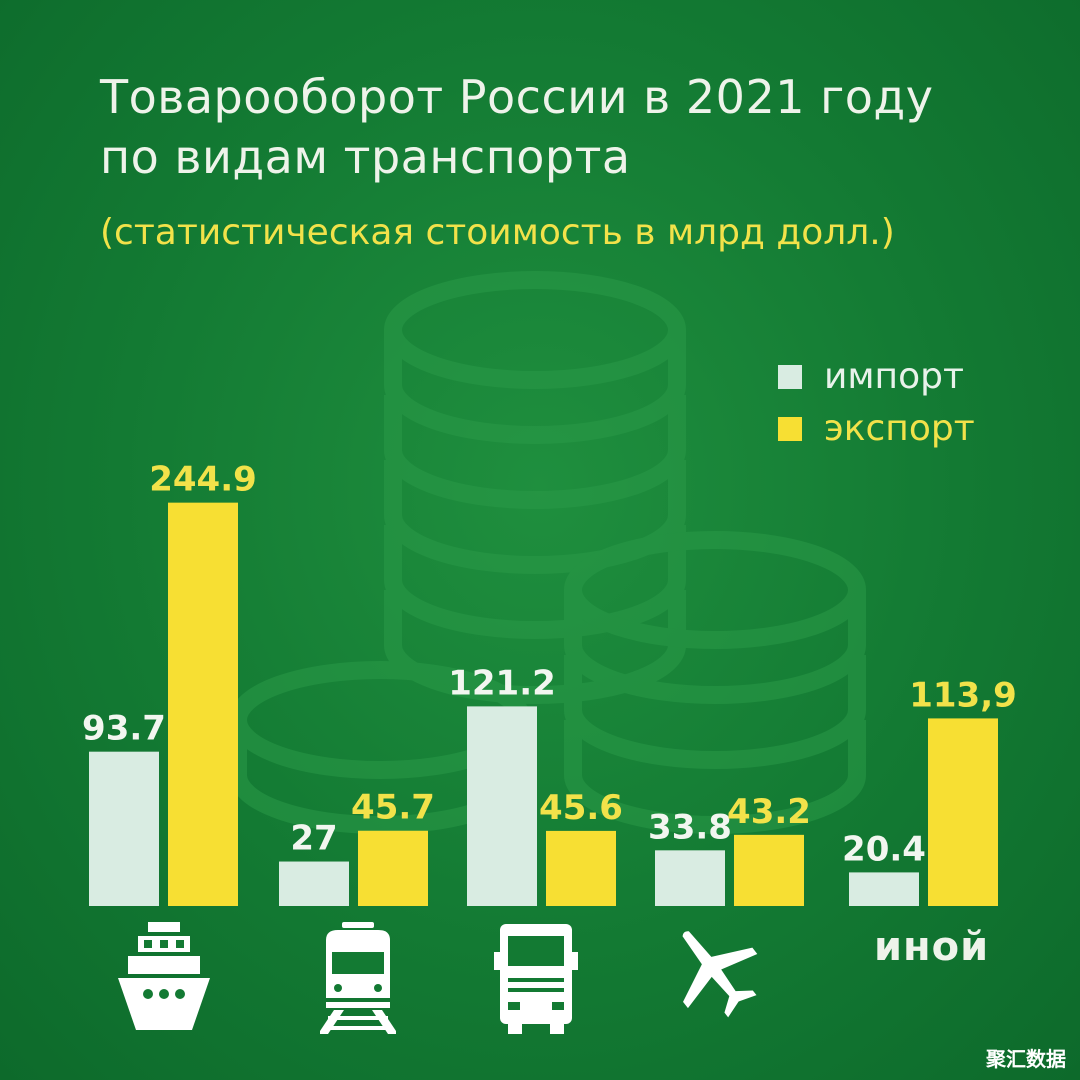 The image size is (1080, 1080). What do you see at coordinates (502, 683) in the screenshot?
I see `data-label-import-2: 121.2` at bounding box center [502, 683].